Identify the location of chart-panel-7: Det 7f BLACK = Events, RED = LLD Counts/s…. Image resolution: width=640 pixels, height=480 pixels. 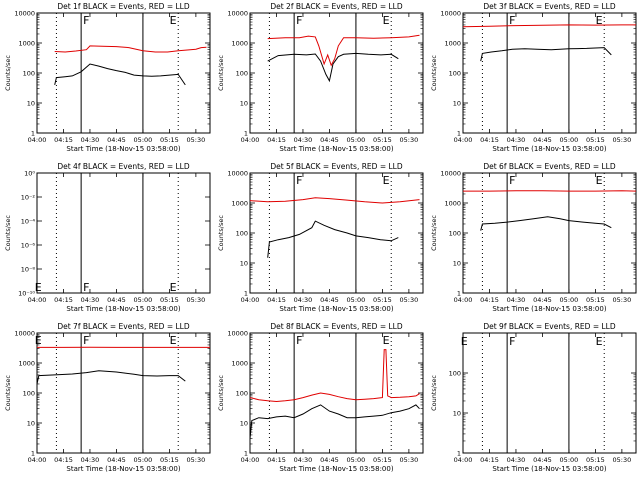
(107, 397).